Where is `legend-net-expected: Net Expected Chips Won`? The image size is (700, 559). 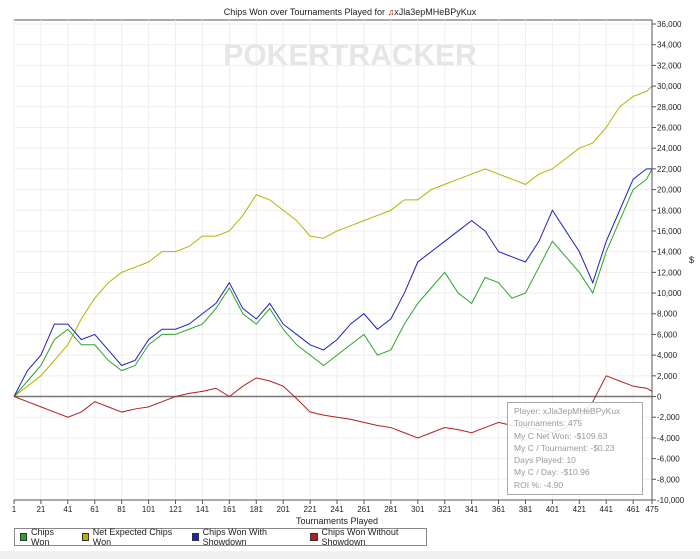 legend-net-expected: Net Expected Chips Won is located at coordinates (129, 537).